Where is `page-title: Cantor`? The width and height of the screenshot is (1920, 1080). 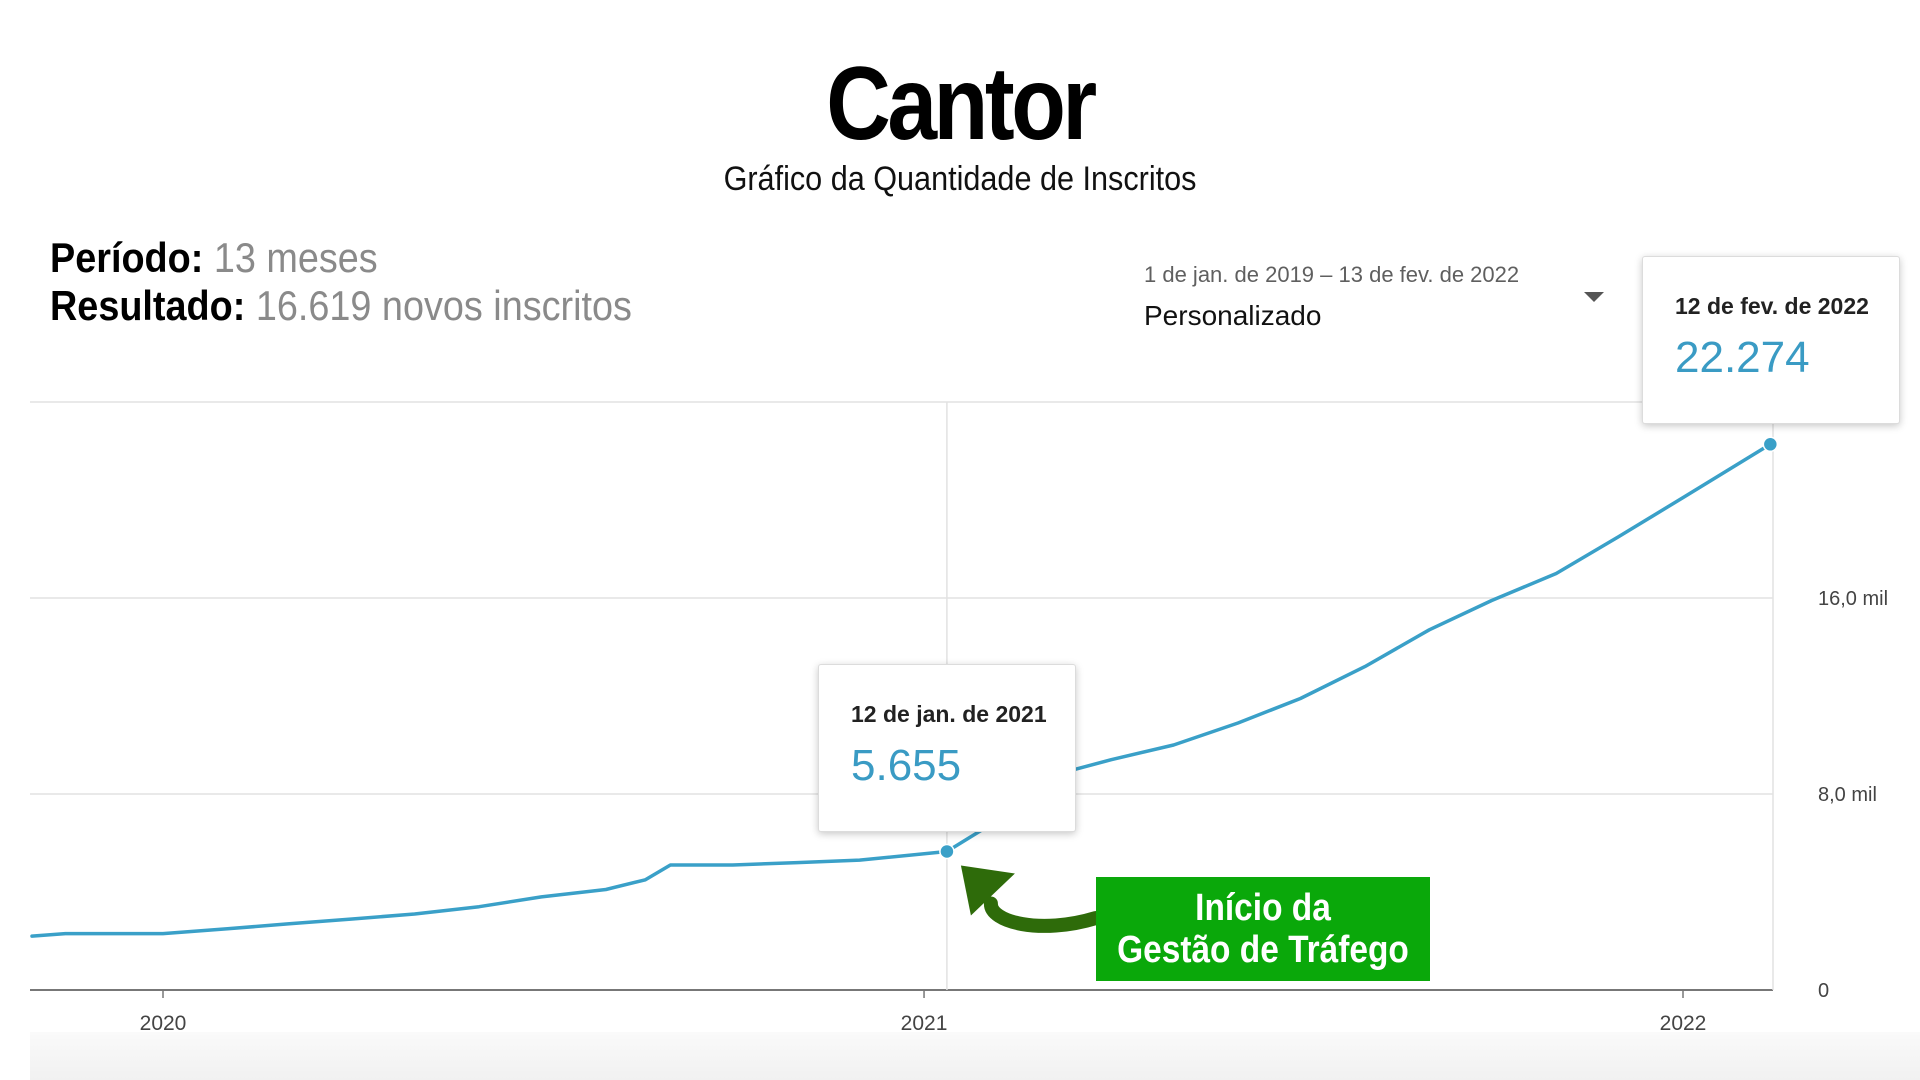 page-title: Cantor is located at coordinates (961, 104).